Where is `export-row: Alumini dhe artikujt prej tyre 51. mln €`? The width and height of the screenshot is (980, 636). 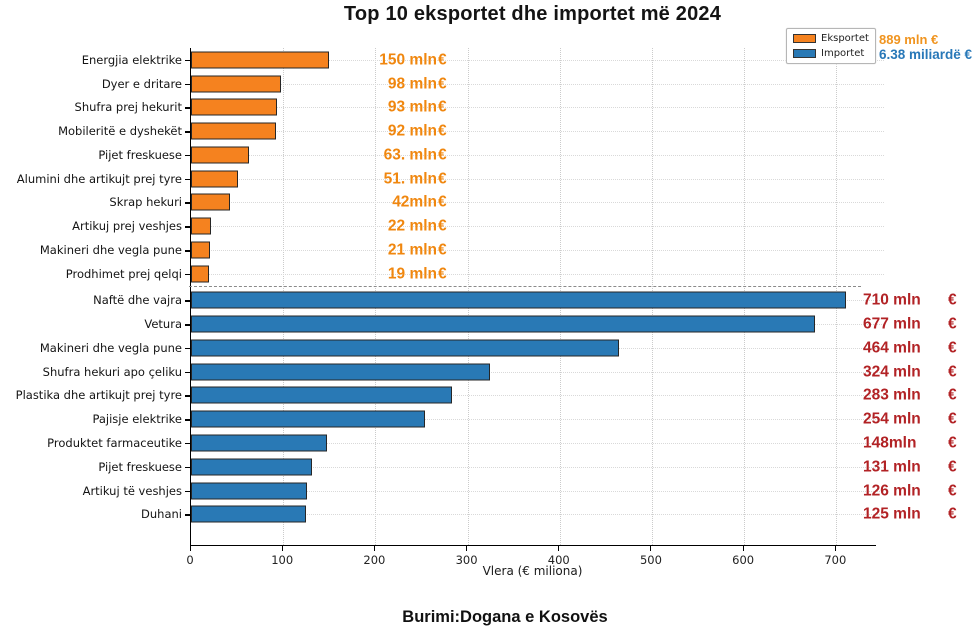 export-row: Alumini dhe artikujt prej tyre 51. mln € is located at coordinates (450, 179).